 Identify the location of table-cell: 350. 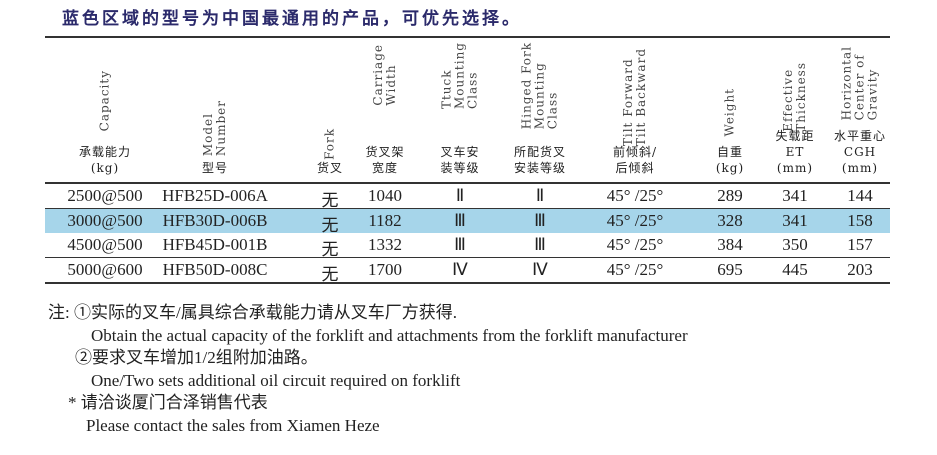
(795, 244).